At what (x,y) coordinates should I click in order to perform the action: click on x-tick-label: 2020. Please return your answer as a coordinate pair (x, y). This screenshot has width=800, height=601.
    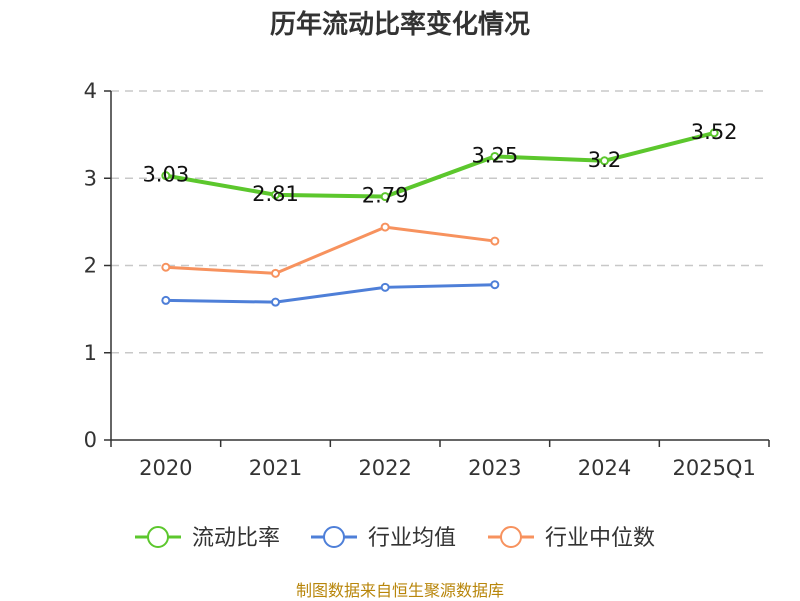
    Looking at the image, I should click on (165, 468).